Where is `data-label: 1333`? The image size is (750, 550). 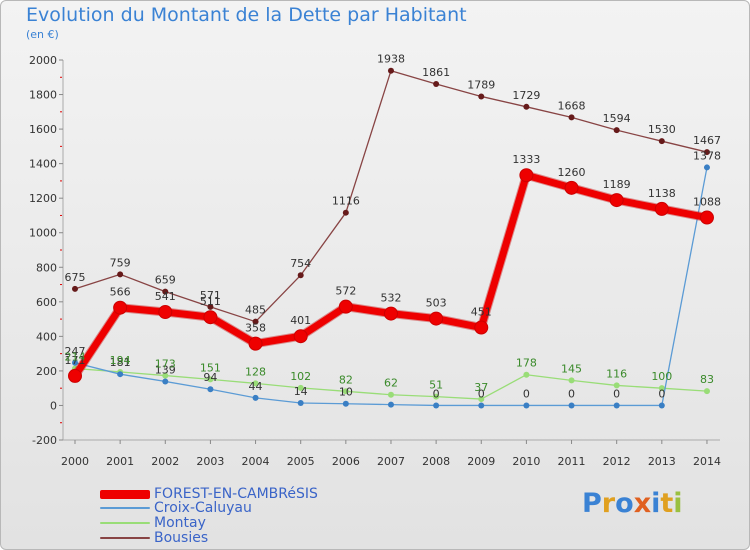 data-label: 1333 is located at coordinates (526, 159).